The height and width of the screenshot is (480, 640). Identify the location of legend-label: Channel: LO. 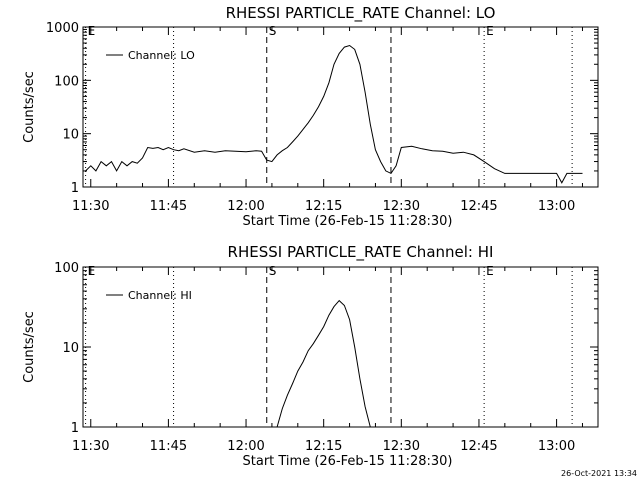
(161, 55).